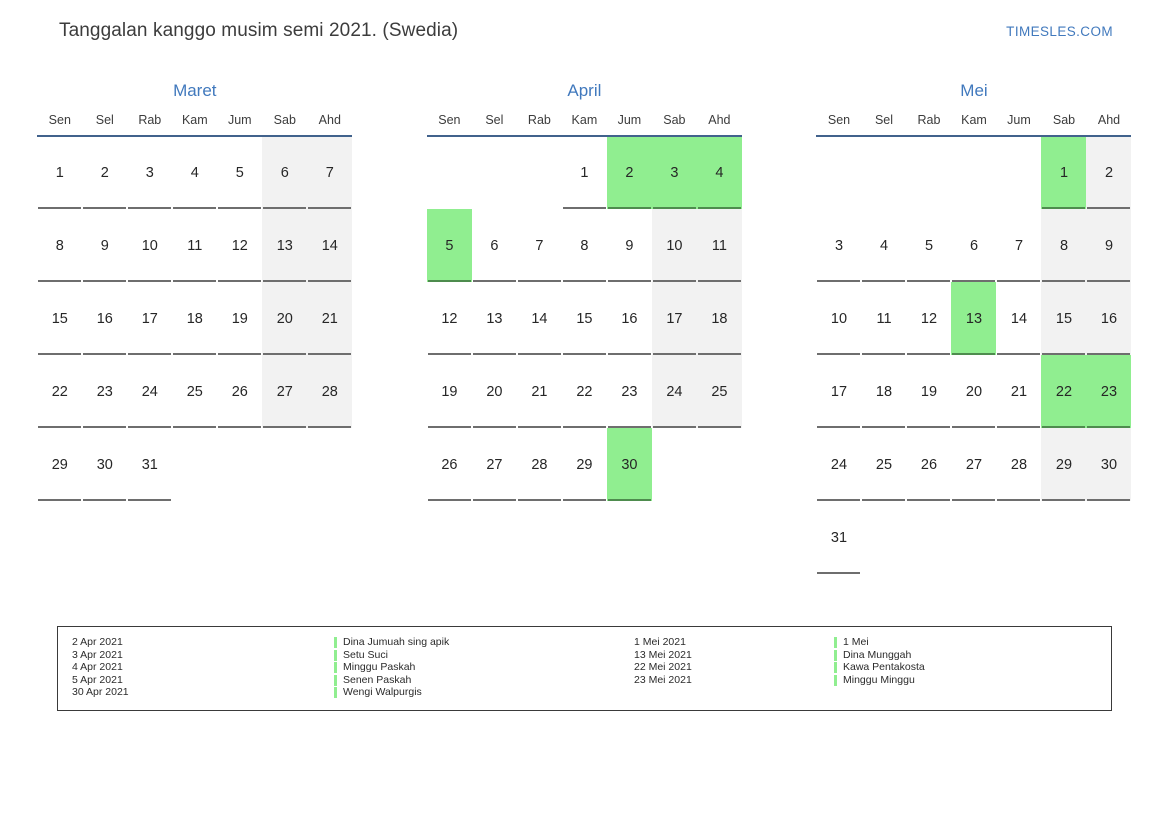 Image resolution: width=1169 pixels, height=827 pixels. I want to click on day-cell-holiday: 3, so click(674, 172).